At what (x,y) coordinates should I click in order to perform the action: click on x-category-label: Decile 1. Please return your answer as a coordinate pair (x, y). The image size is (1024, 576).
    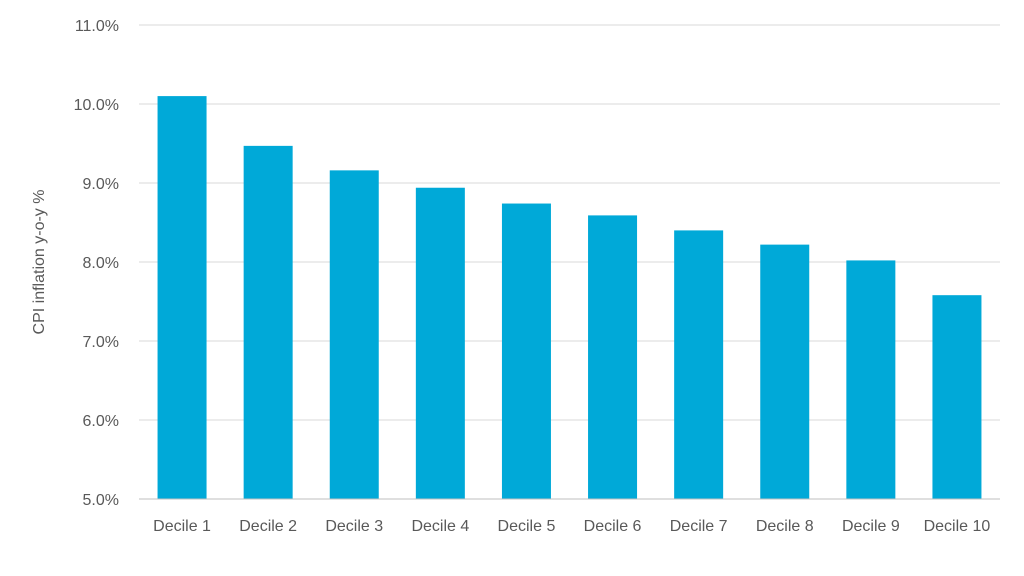
    Looking at the image, I should click on (182, 526).